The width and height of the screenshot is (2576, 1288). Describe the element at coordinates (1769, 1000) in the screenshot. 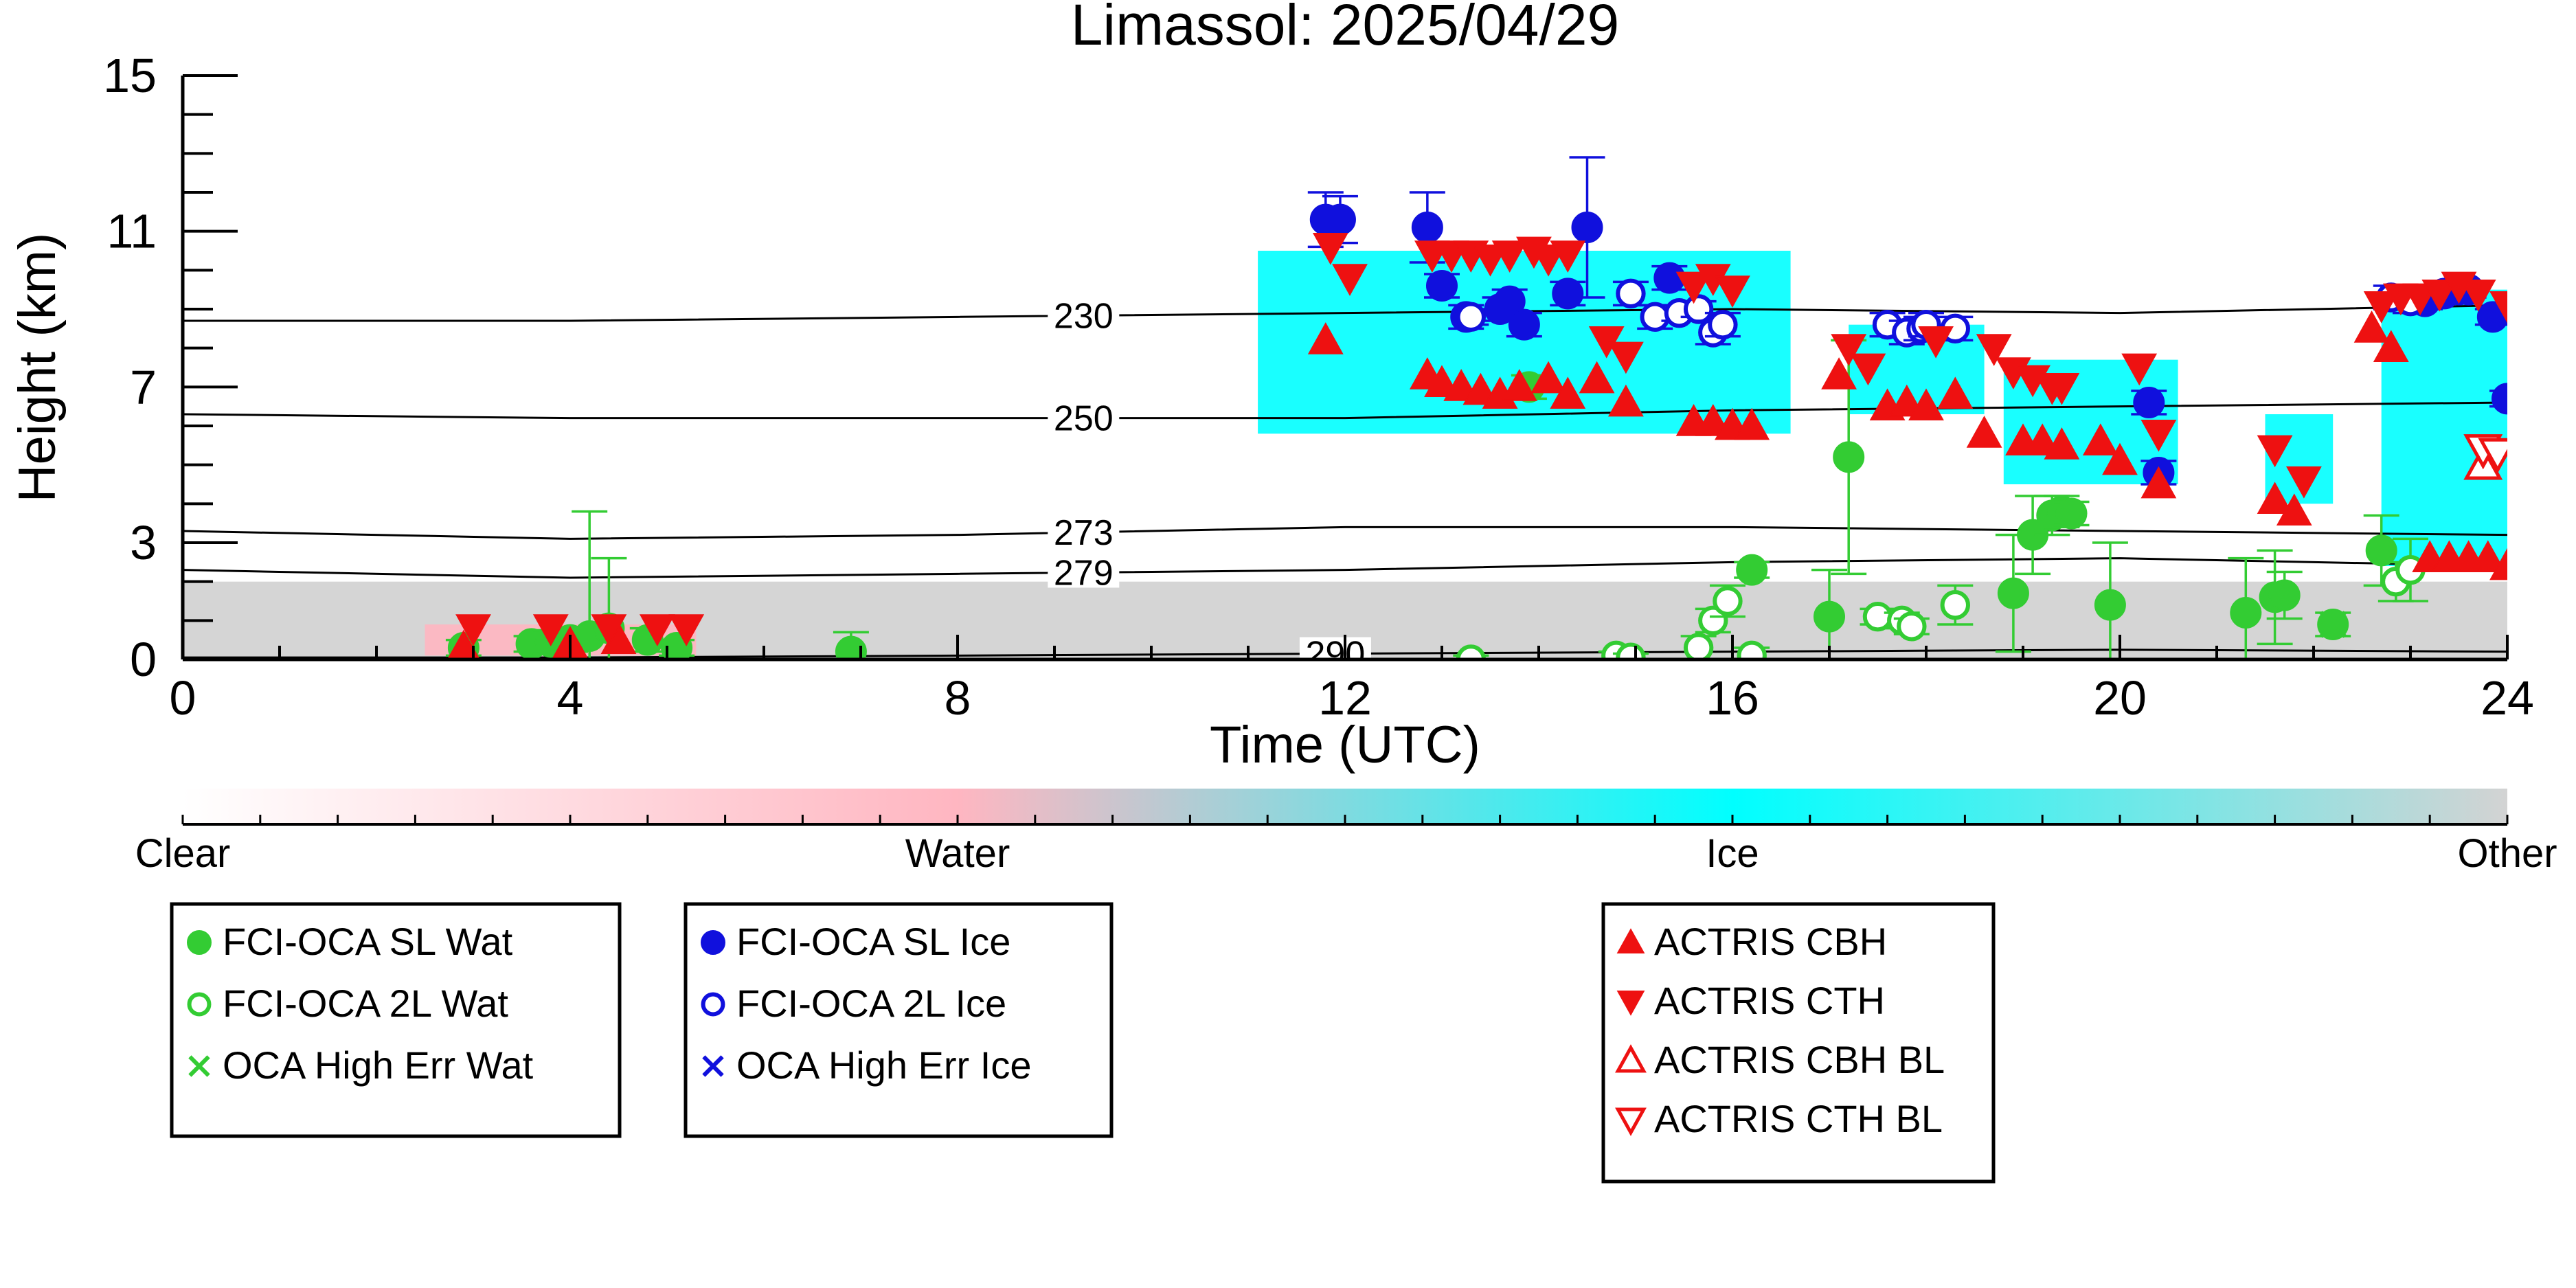

I see `legend-label: ACTRIS CTH` at that location.